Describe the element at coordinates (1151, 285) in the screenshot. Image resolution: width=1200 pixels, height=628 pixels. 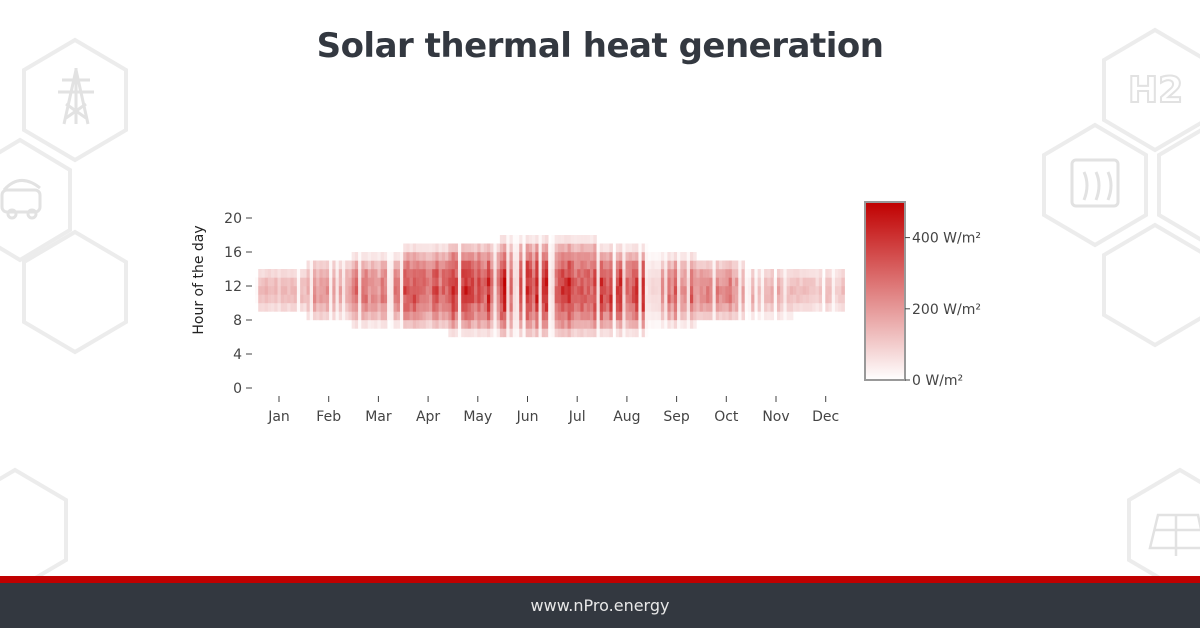
I see `hexagon-outline` at that location.